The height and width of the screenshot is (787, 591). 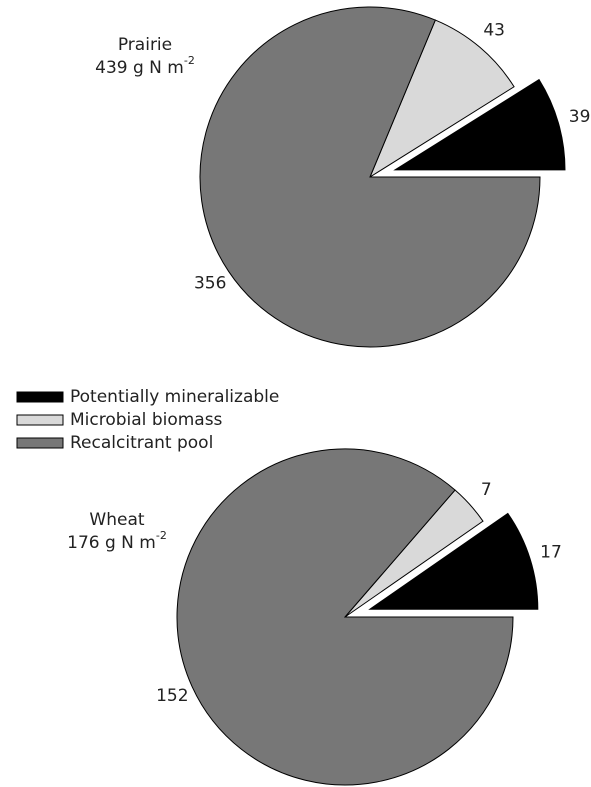 I want to click on chart-subtitle: 176 g N m-2, so click(x=117, y=541).